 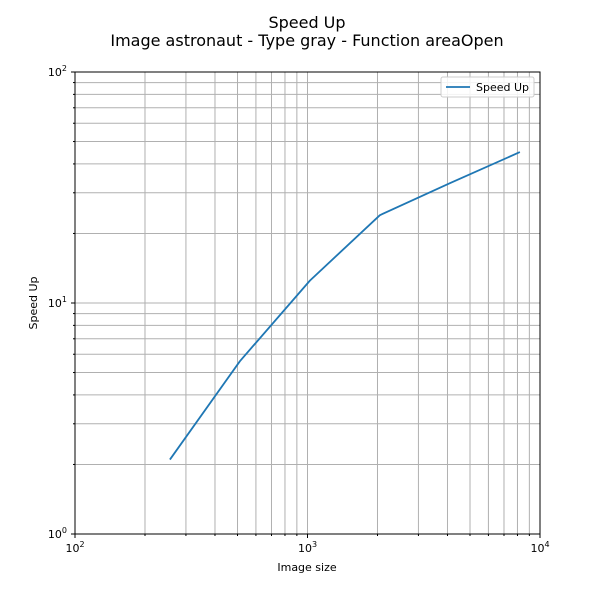 What do you see at coordinates (307, 567) in the screenshot?
I see `x-axis-label: Image size` at bounding box center [307, 567].